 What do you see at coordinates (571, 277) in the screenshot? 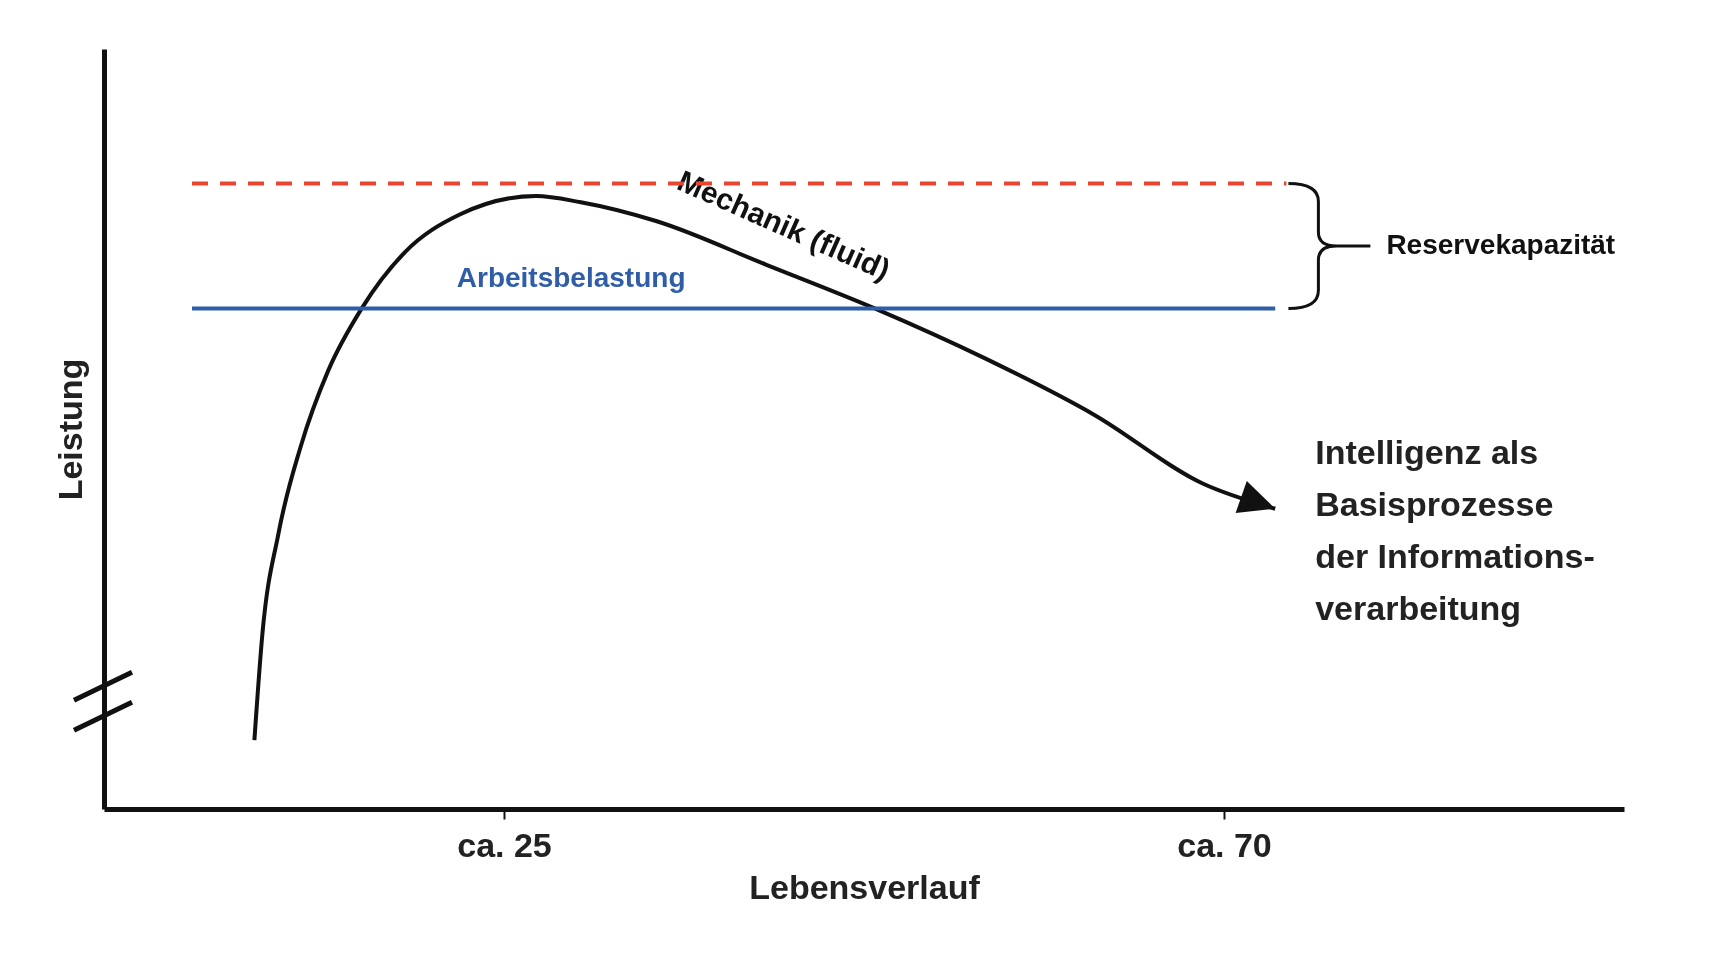
I see `series-label: Arbeitsbelastung` at bounding box center [571, 277].